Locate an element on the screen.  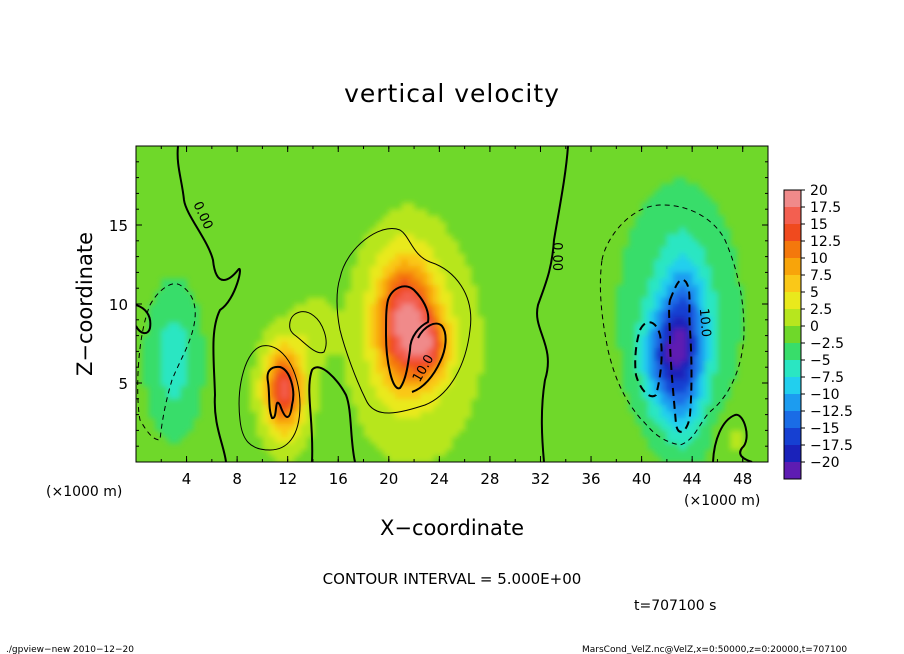
x-tick-label: 4 is located at coordinates (187, 479).